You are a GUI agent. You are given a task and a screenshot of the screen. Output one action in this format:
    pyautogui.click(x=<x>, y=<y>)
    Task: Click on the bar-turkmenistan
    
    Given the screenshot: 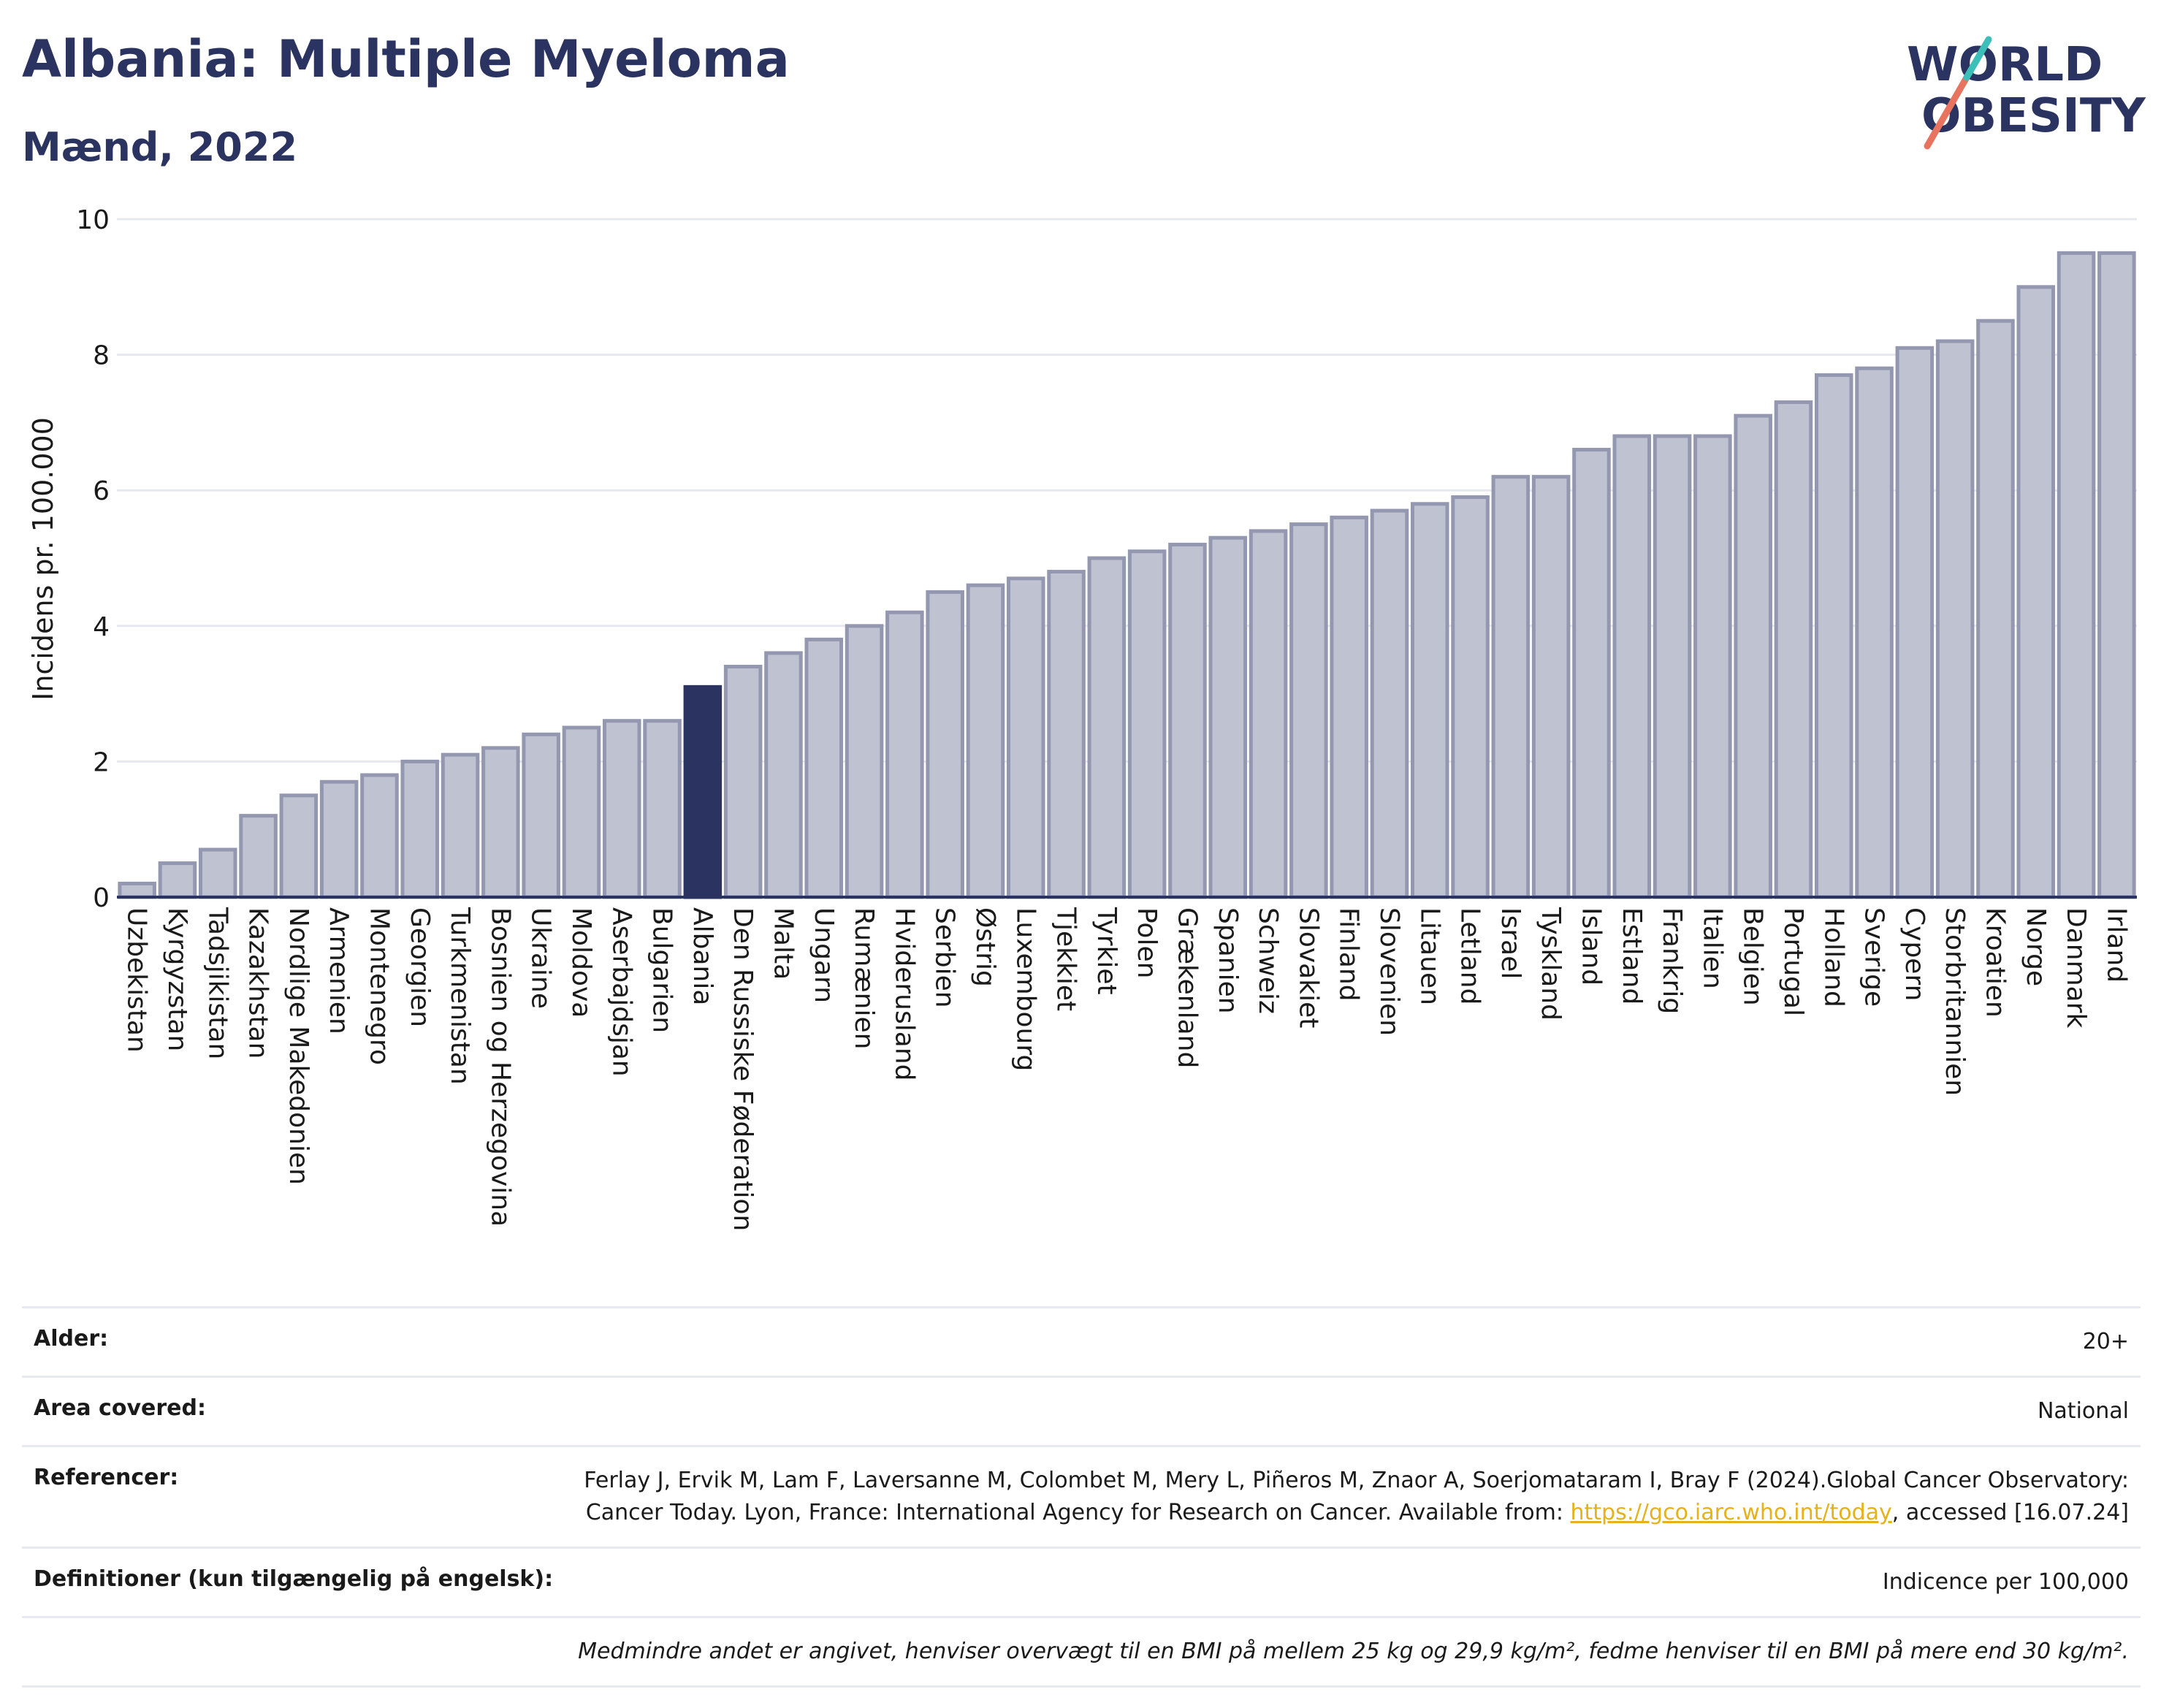 What is the action you would take?
    pyautogui.click(x=460, y=826)
    